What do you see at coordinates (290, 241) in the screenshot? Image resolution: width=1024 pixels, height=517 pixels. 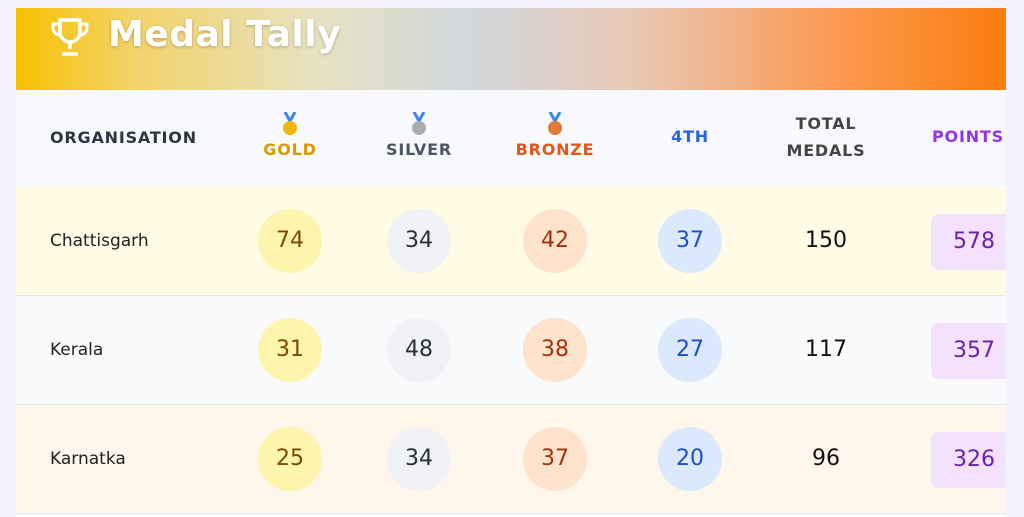 I see `medal-count: 74` at bounding box center [290, 241].